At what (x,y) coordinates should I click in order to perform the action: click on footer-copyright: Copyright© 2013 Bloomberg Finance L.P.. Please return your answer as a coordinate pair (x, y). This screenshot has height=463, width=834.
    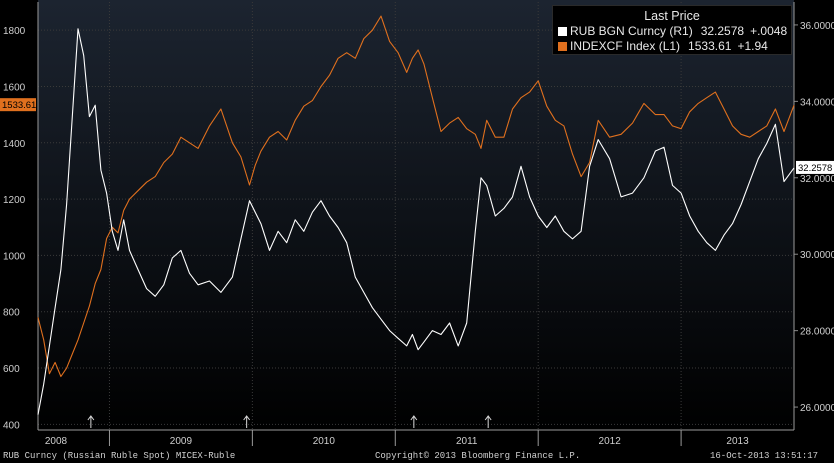
    Looking at the image, I should click on (478, 456).